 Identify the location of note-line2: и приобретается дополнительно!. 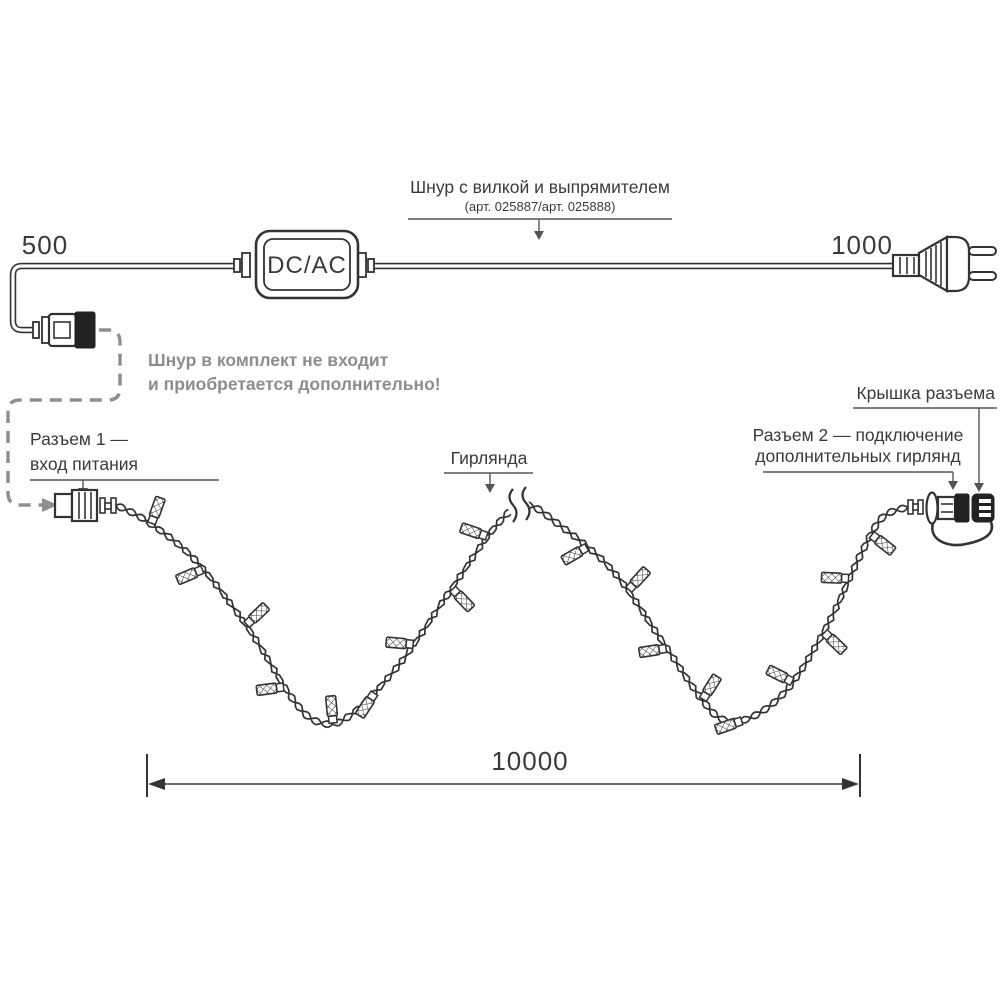
(294, 384).